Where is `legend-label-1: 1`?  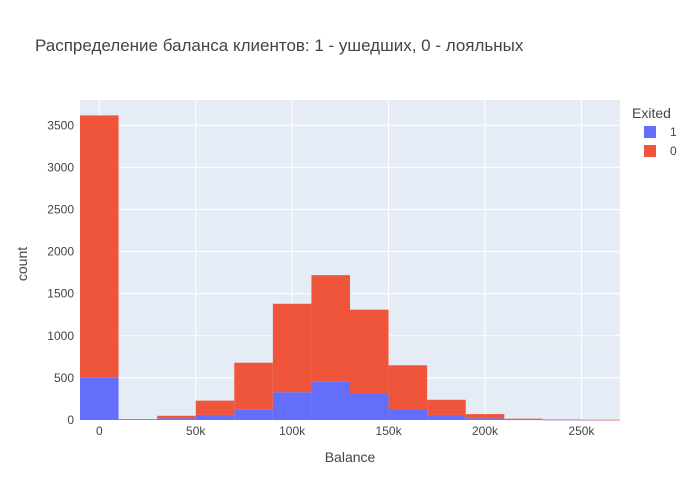 legend-label-1: 1 is located at coordinates (673, 132).